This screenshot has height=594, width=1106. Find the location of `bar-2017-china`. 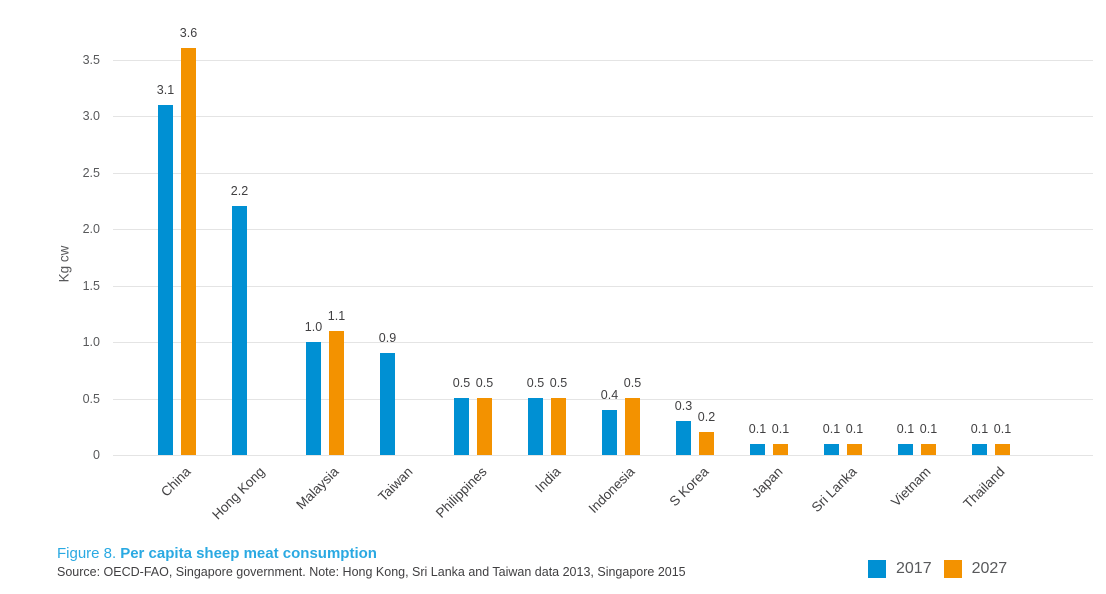

bar-2017-china is located at coordinates (165, 280).